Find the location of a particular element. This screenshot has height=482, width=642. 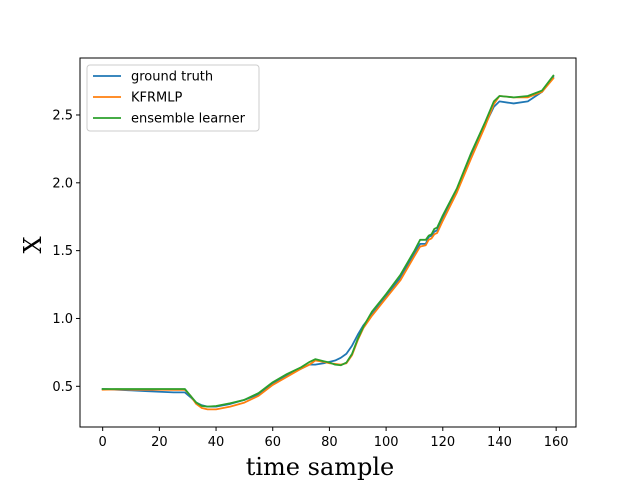

y-tick-label: 2.0 is located at coordinates (62, 183).